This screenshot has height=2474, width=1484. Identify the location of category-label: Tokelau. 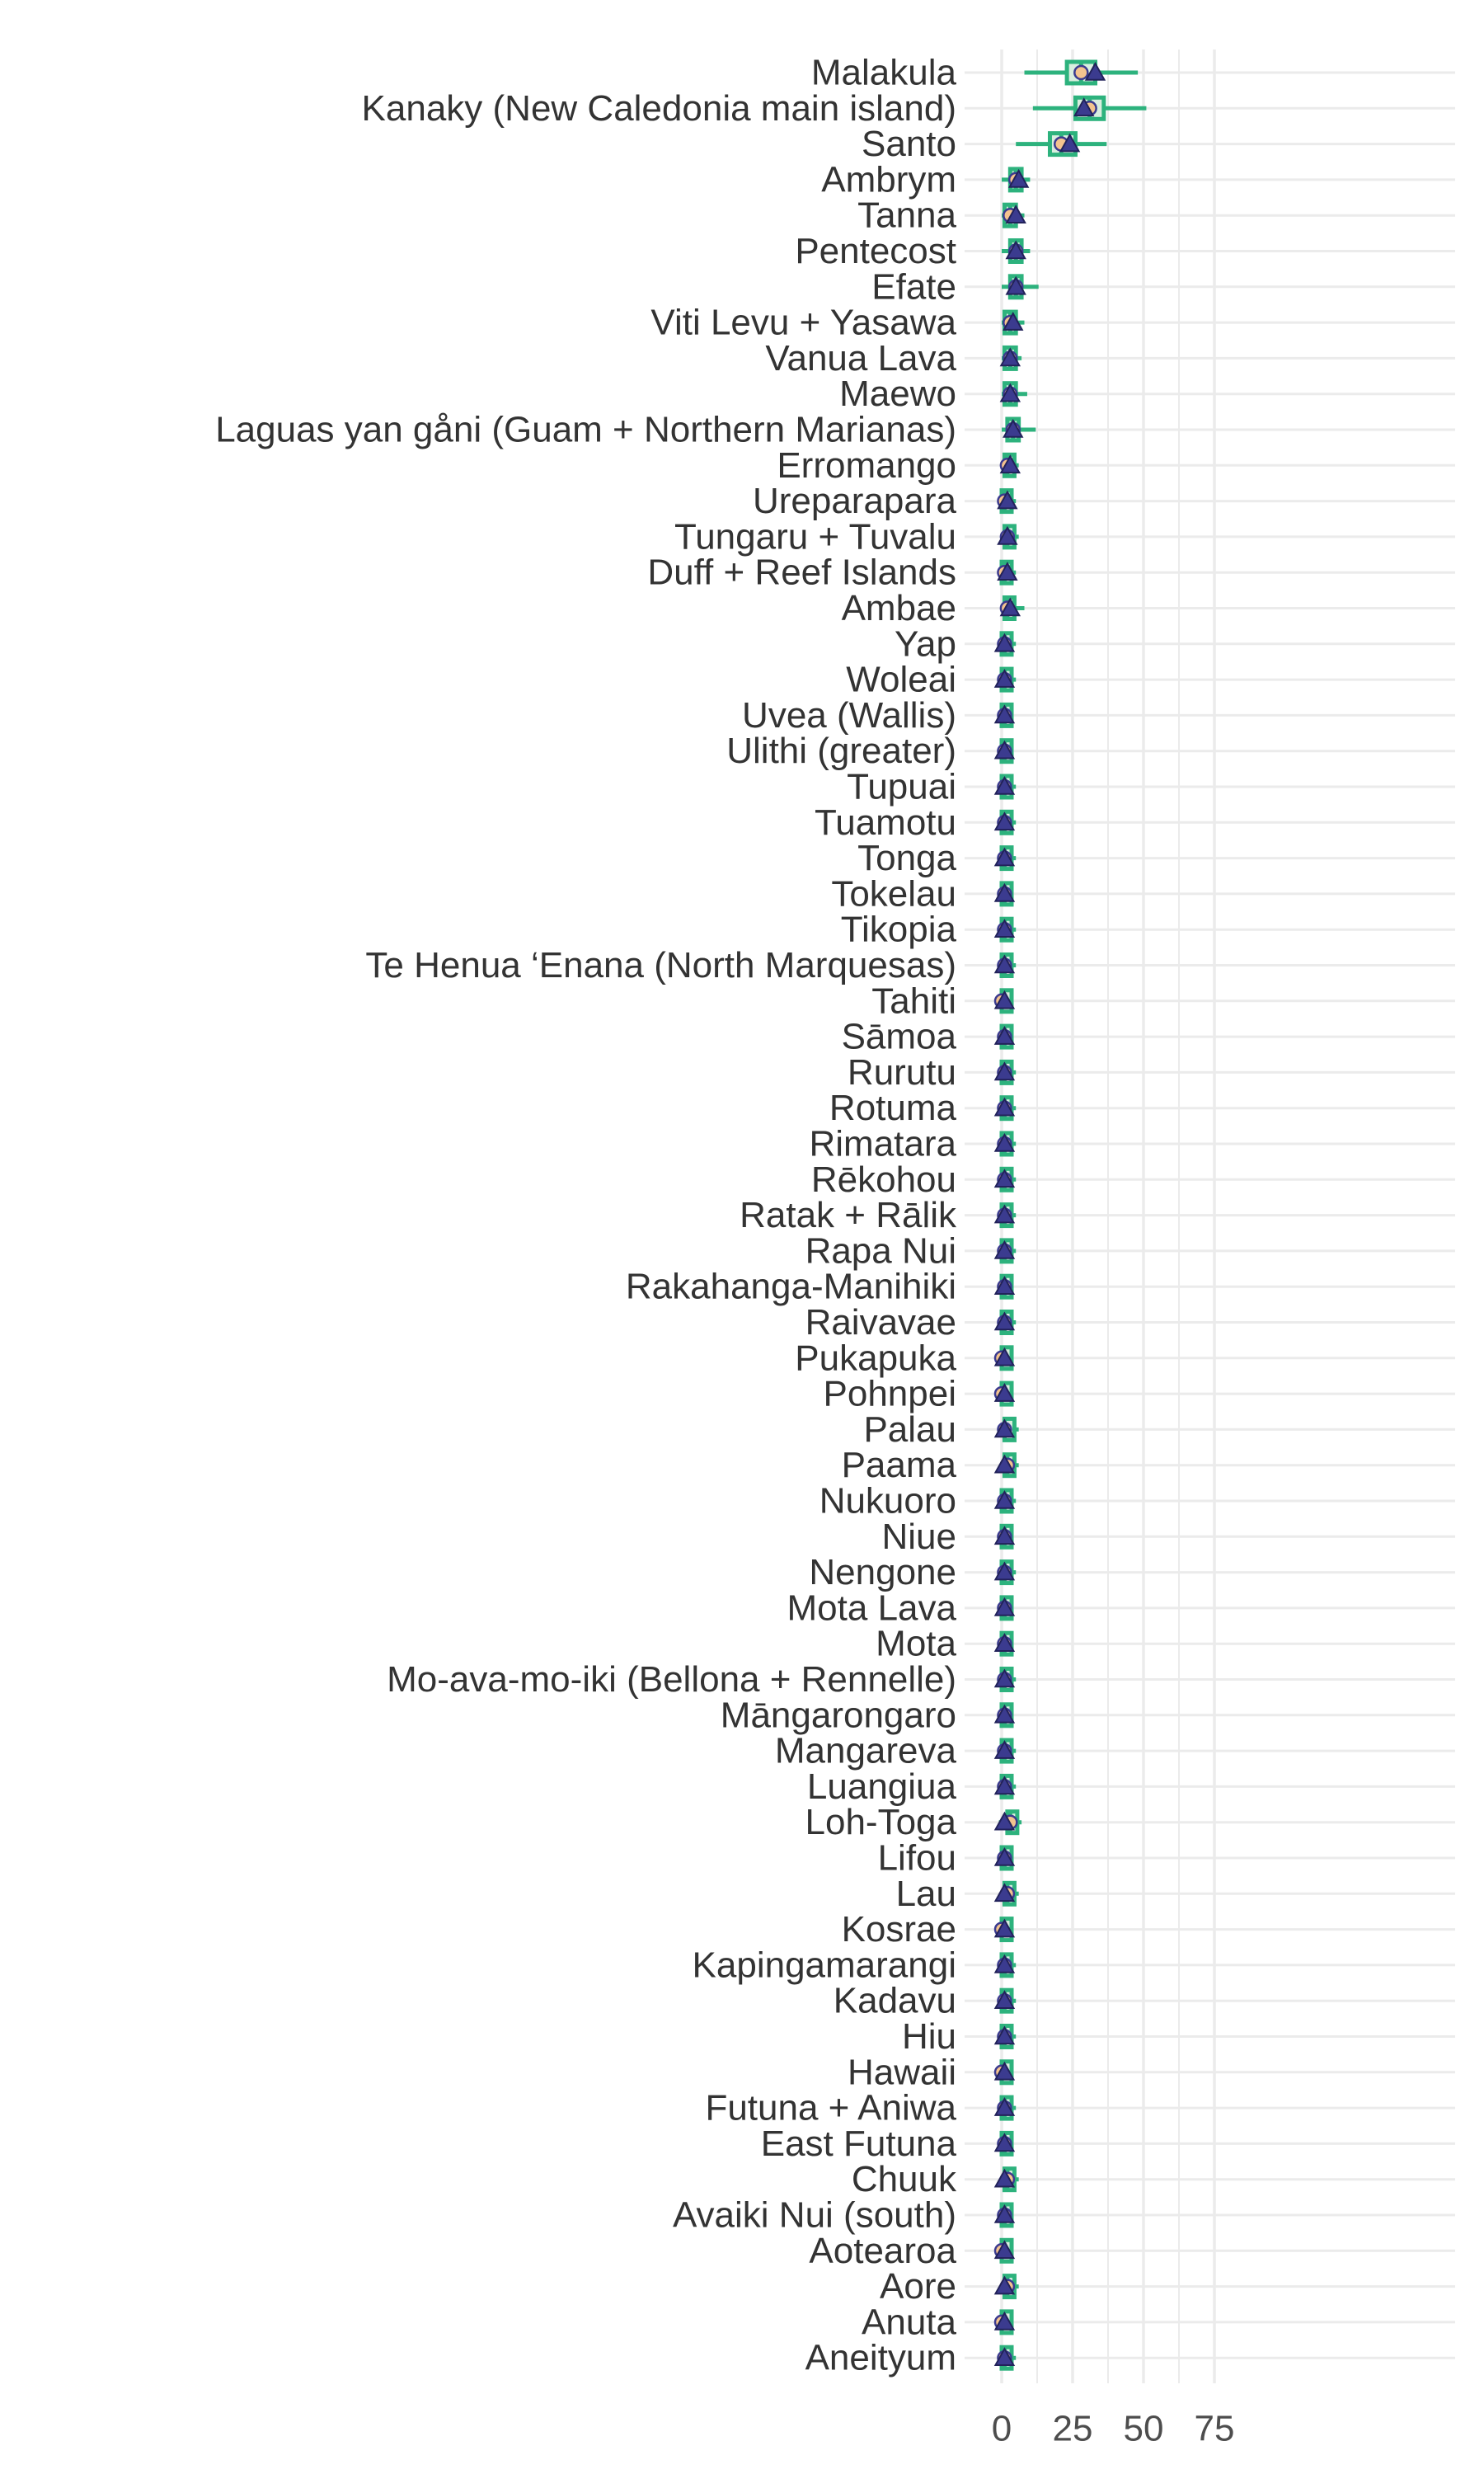
(893, 893).